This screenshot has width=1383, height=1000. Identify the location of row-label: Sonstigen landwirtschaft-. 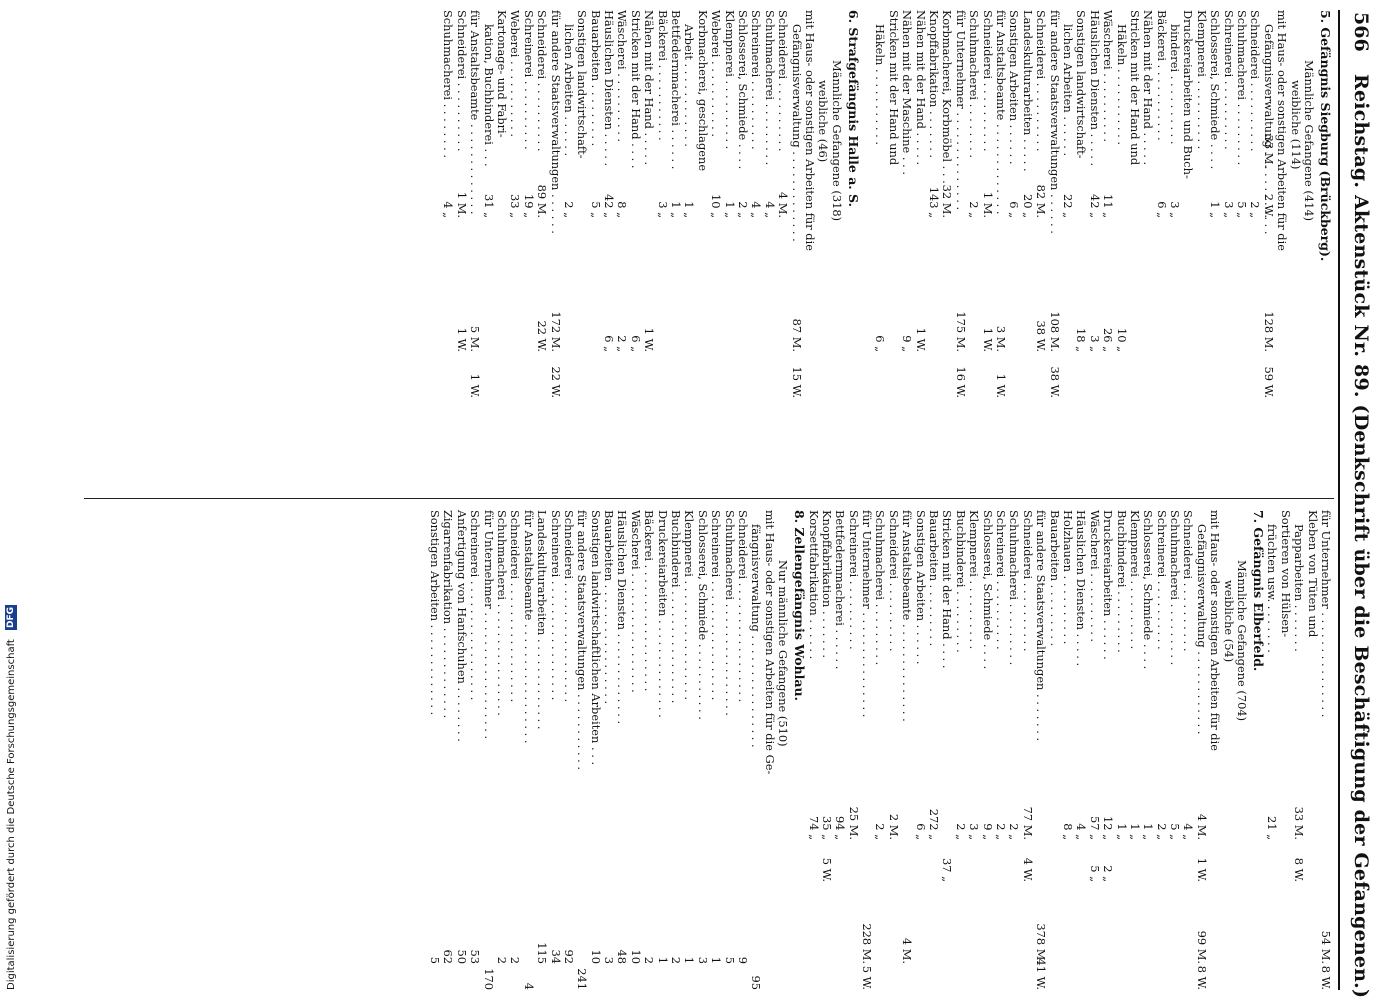
(582, 84).